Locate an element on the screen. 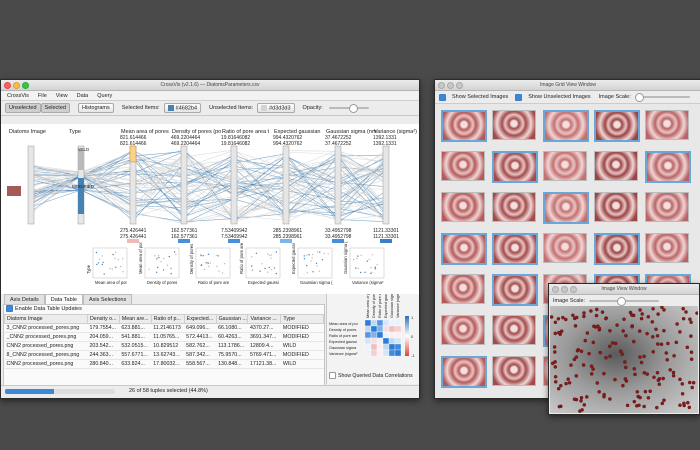  col-diatoms-image: Diatoms Image is located at coordinates (46, 319).